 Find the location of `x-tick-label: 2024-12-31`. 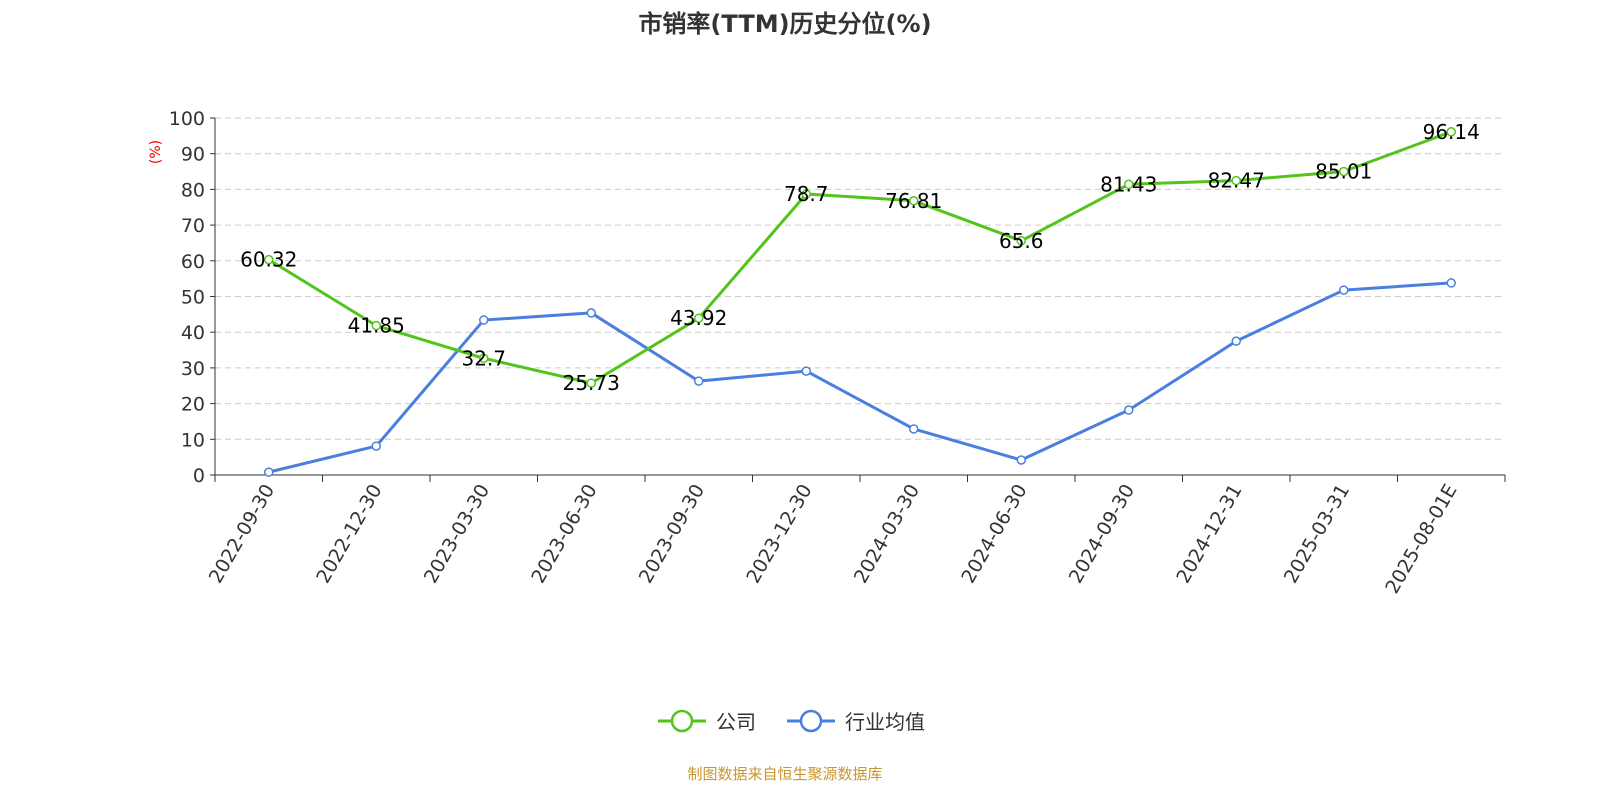

x-tick-label: 2024-12-31 is located at coordinates (1209, 534).